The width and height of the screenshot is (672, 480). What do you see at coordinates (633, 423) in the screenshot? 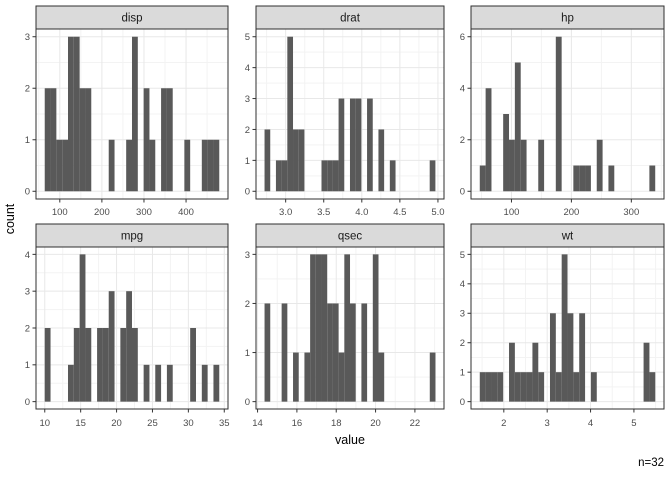
I see `x-tick-label: 5` at bounding box center [633, 423].